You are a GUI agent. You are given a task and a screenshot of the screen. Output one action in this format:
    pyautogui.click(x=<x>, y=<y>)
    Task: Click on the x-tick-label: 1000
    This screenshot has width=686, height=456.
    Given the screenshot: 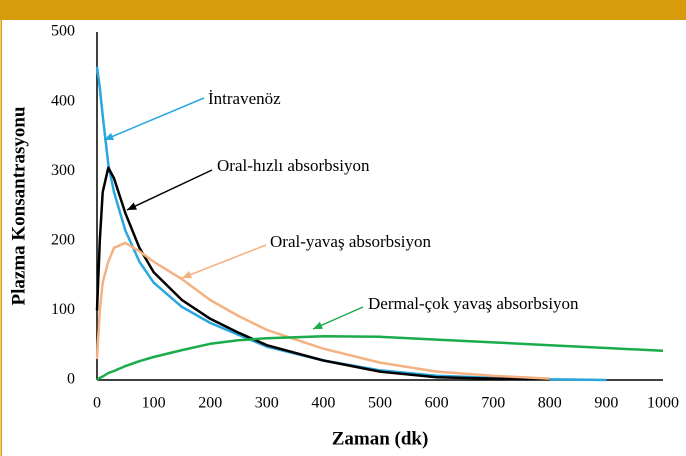 What is the action you would take?
    pyautogui.click(x=663, y=403)
    